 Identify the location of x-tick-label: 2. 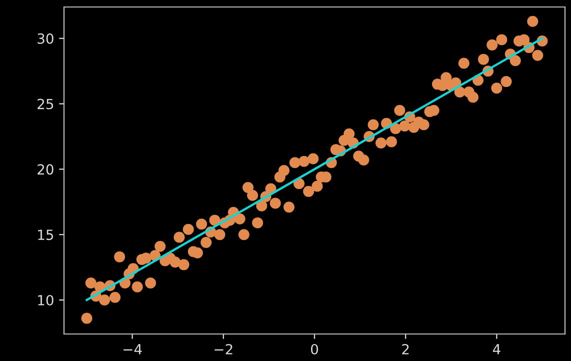
(405, 349).